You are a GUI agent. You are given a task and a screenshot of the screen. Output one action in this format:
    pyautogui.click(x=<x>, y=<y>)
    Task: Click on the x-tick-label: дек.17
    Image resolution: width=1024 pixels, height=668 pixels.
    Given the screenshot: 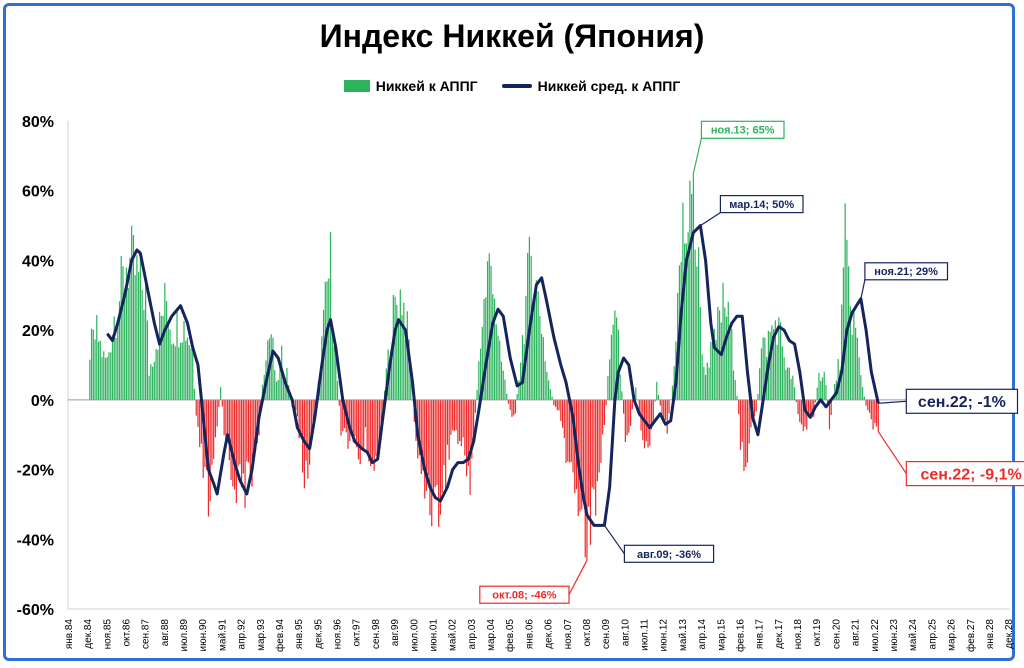 What is the action you would take?
    pyautogui.click(x=779, y=634)
    